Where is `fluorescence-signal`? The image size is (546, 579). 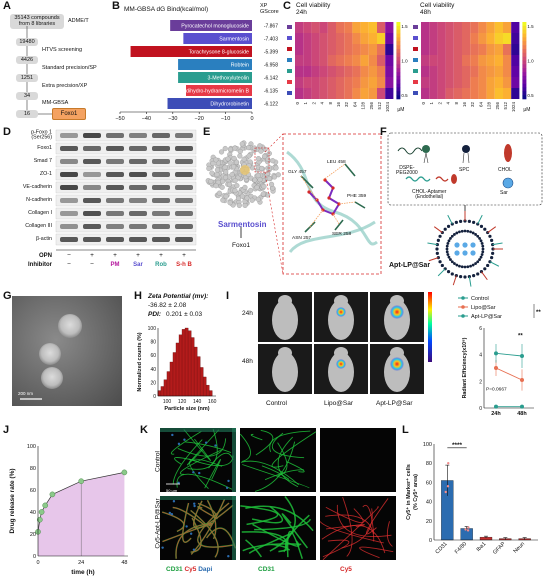
fluorescence-signal is located at coordinates (341, 312).